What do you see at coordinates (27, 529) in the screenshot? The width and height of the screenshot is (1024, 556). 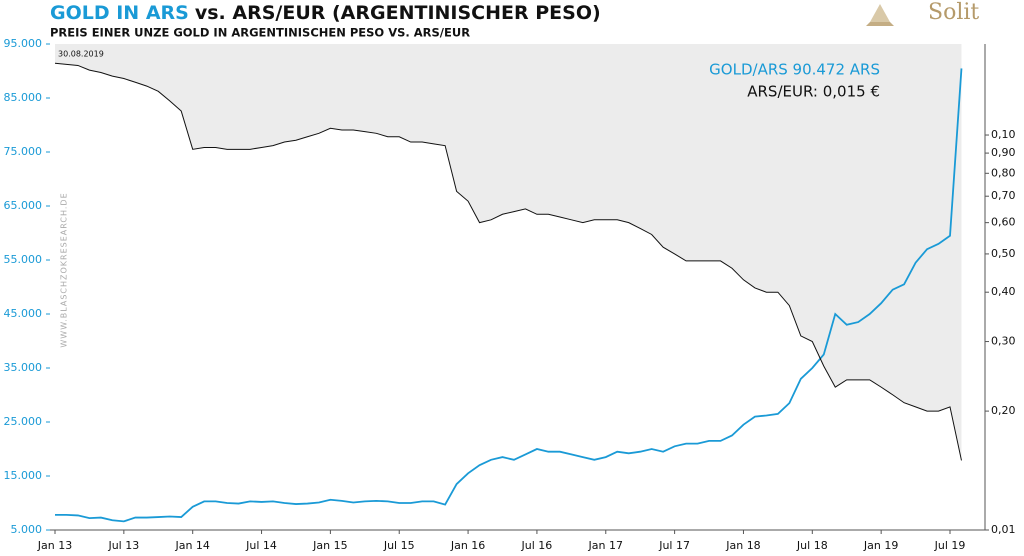 I see `y-tick-label: 5.000` at bounding box center [27, 529].